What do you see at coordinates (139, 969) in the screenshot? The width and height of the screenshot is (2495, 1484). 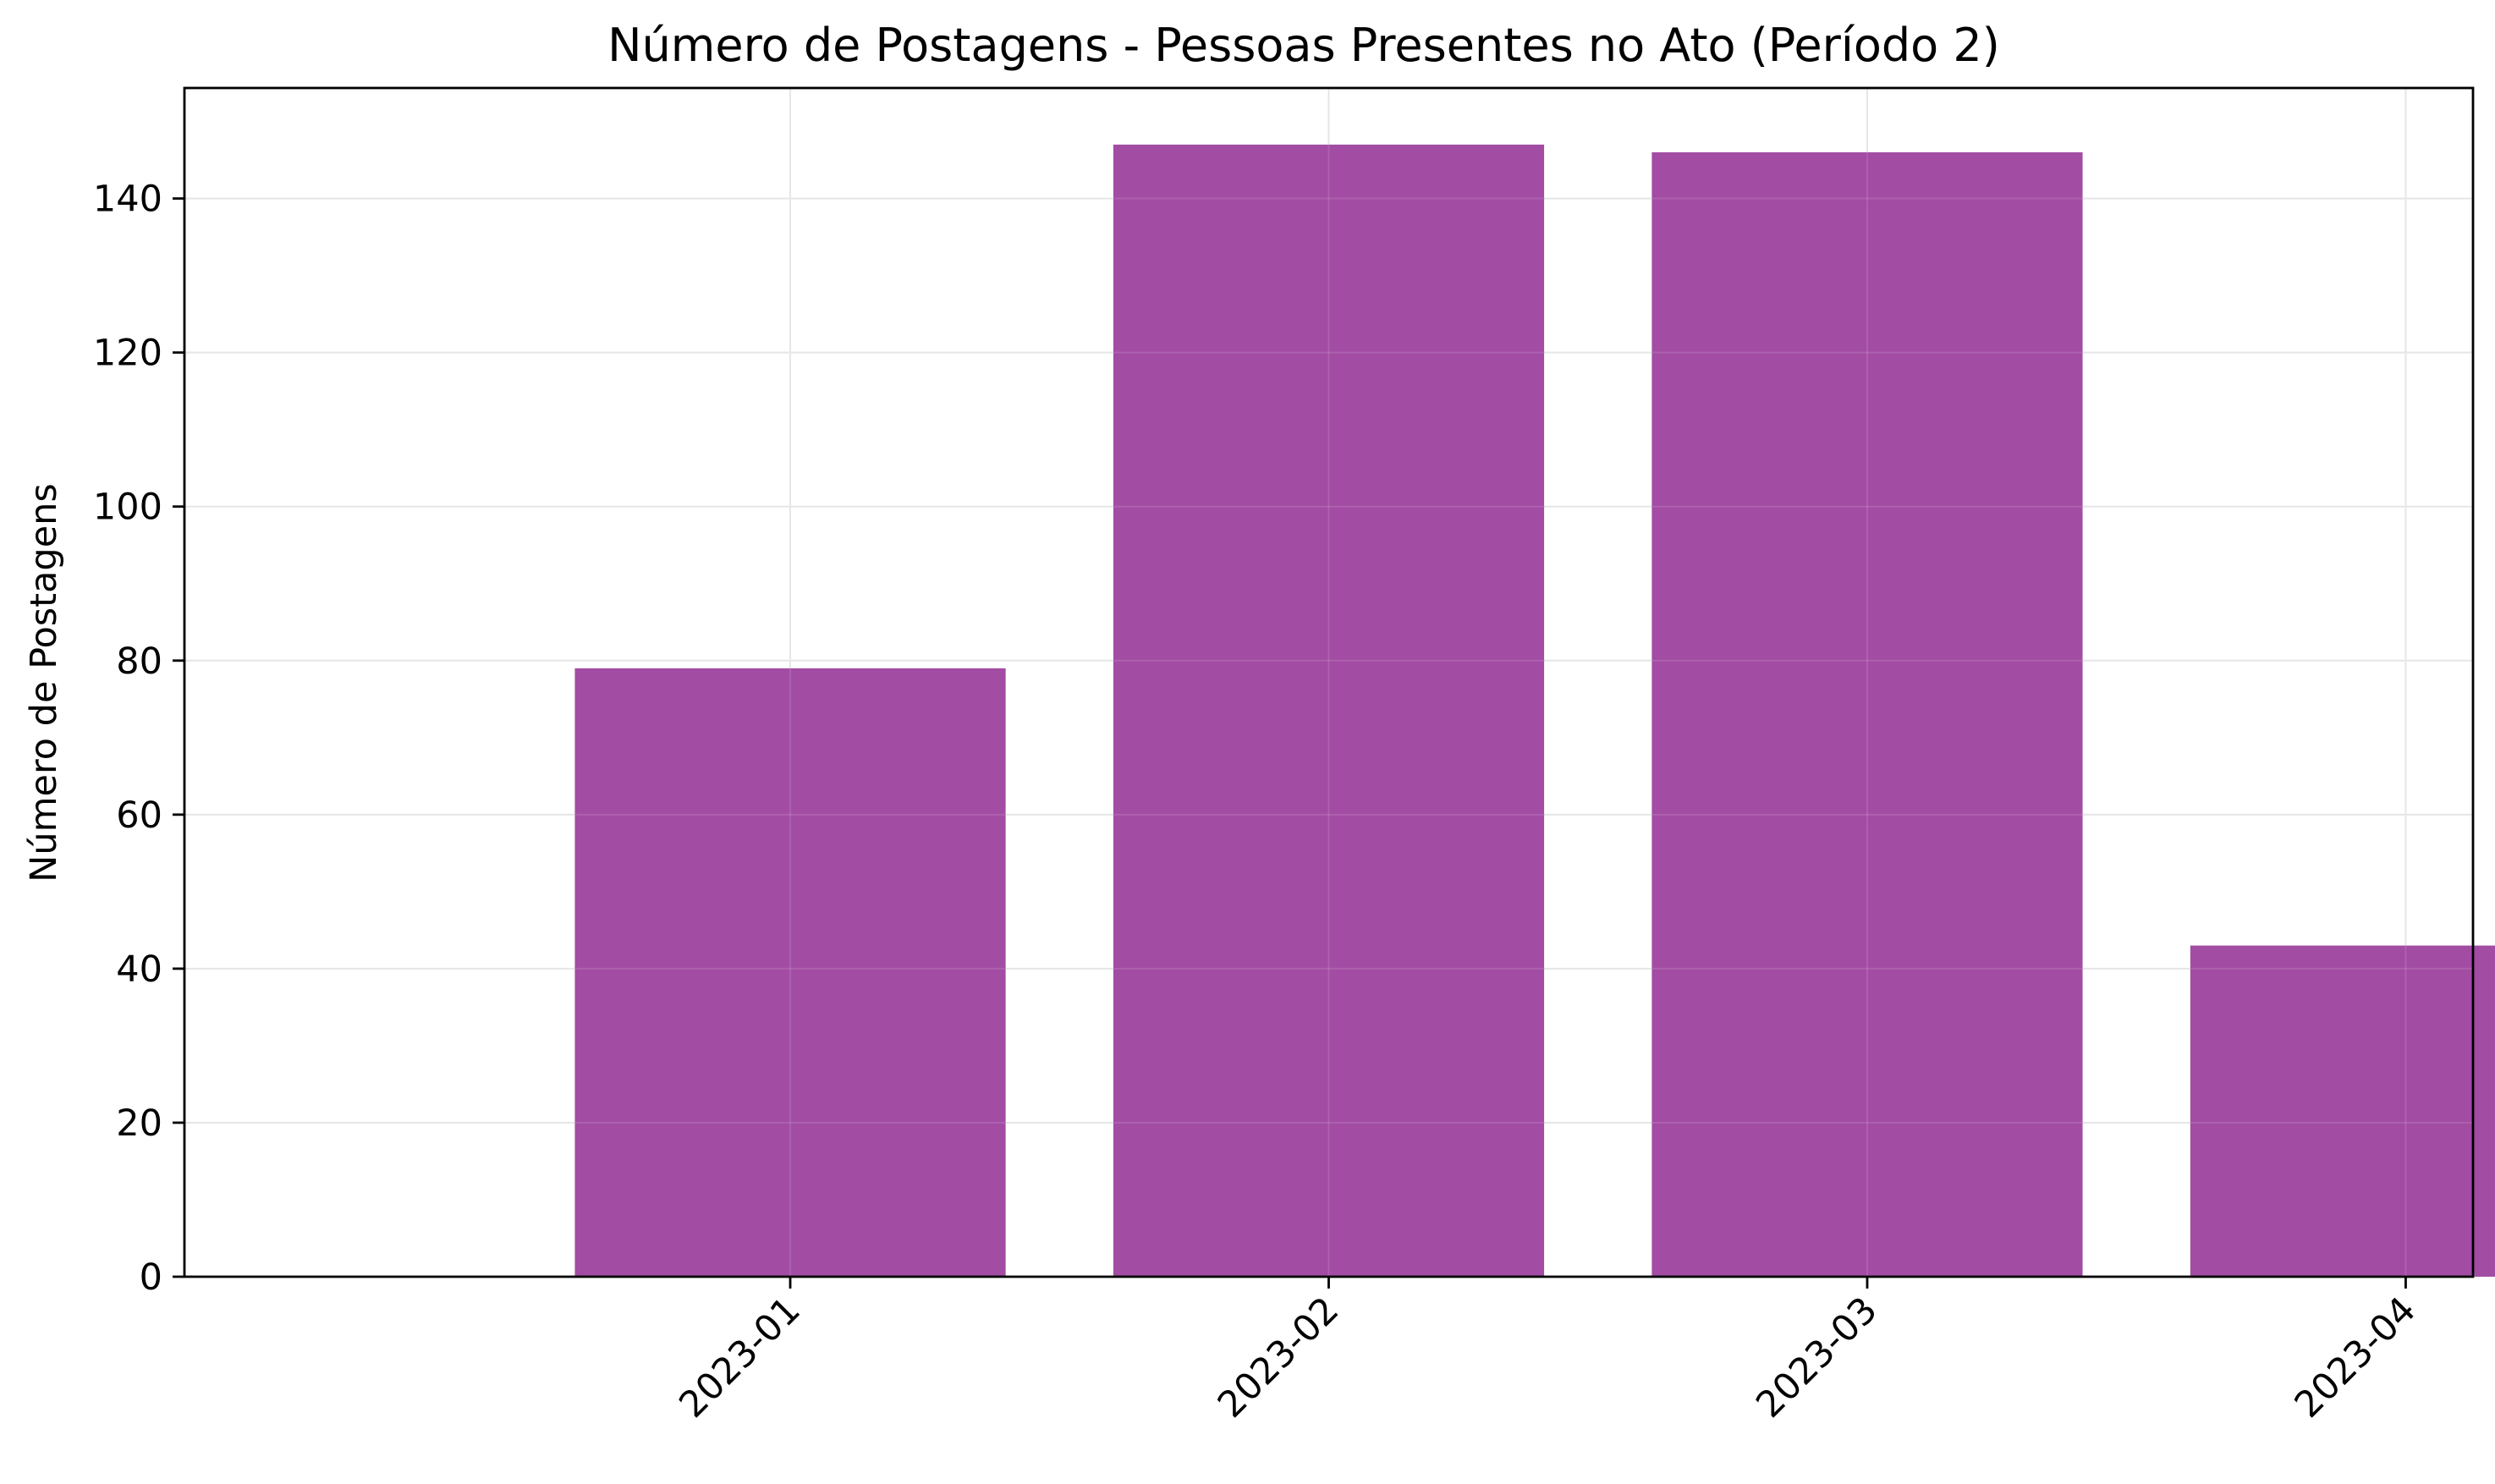 I see `y-tick-label: 40` at bounding box center [139, 969].